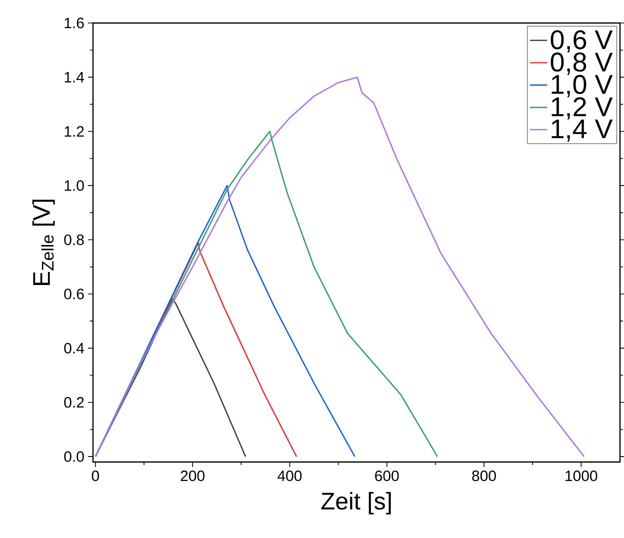 Image resolution: width=624 pixels, height=538 pixels. What do you see at coordinates (96, 476) in the screenshot?
I see `x-tick-label: 0` at bounding box center [96, 476].